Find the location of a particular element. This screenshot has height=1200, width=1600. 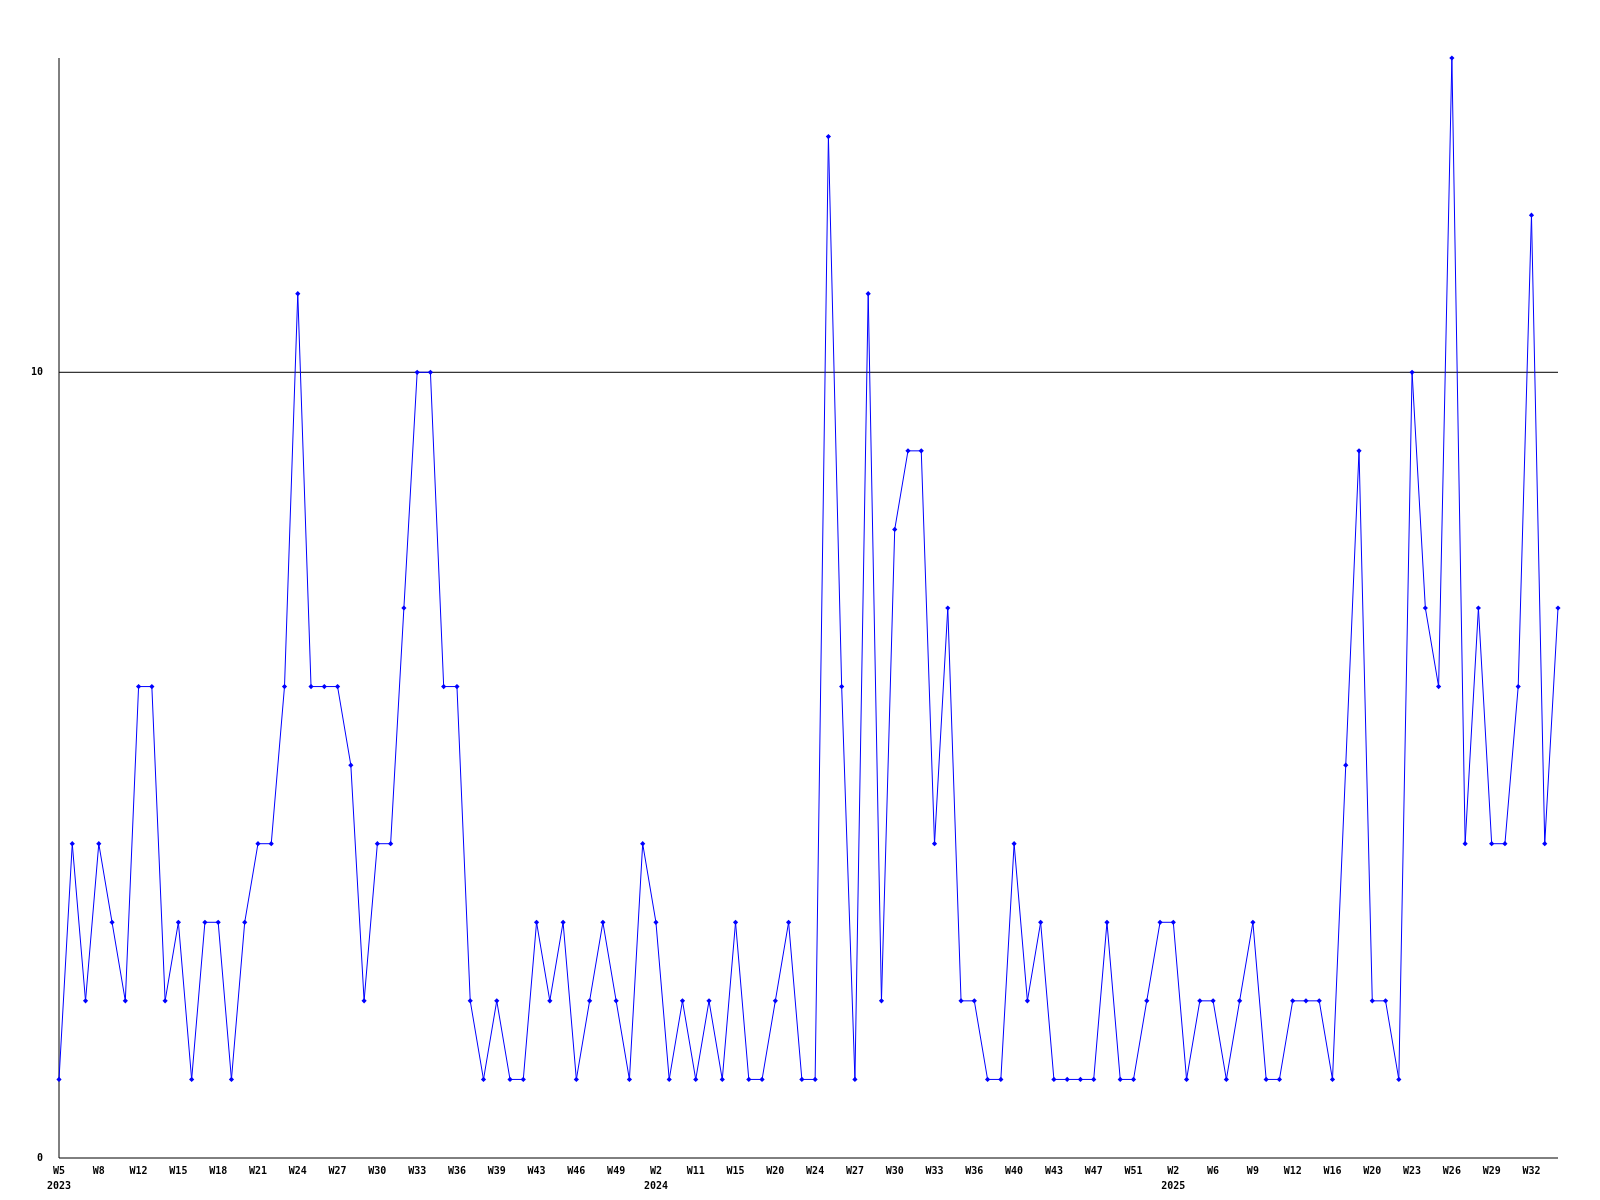

x-tick-label: W40 is located at coordinates (1014, 1170).